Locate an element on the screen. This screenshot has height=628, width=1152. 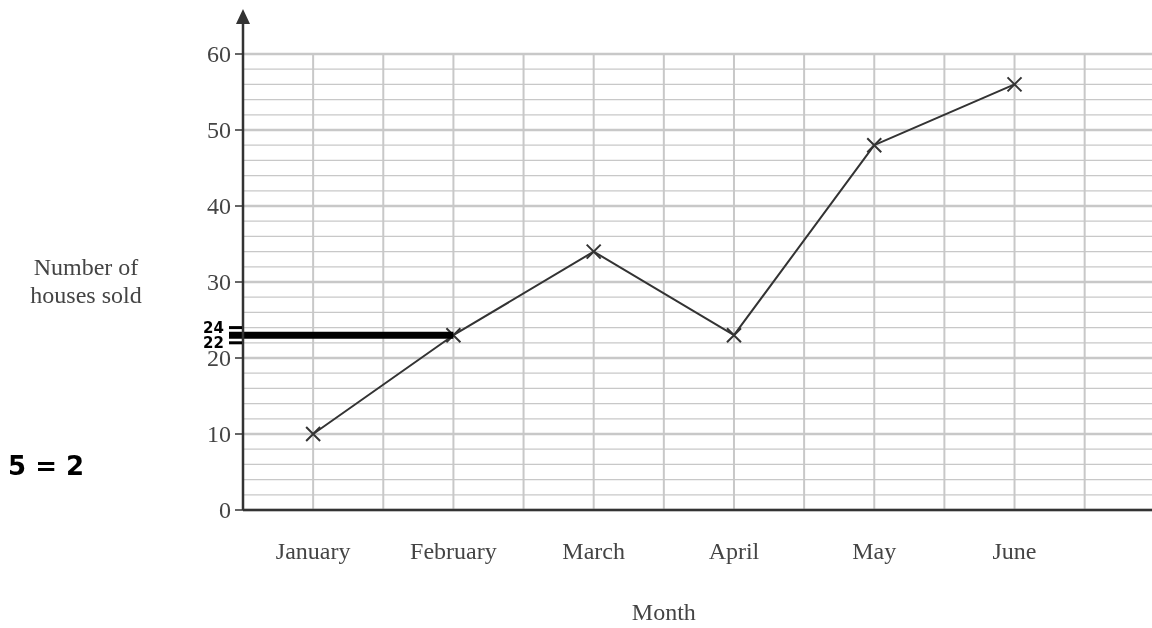
x-tick-label: March is located at coordinates (594, 551).